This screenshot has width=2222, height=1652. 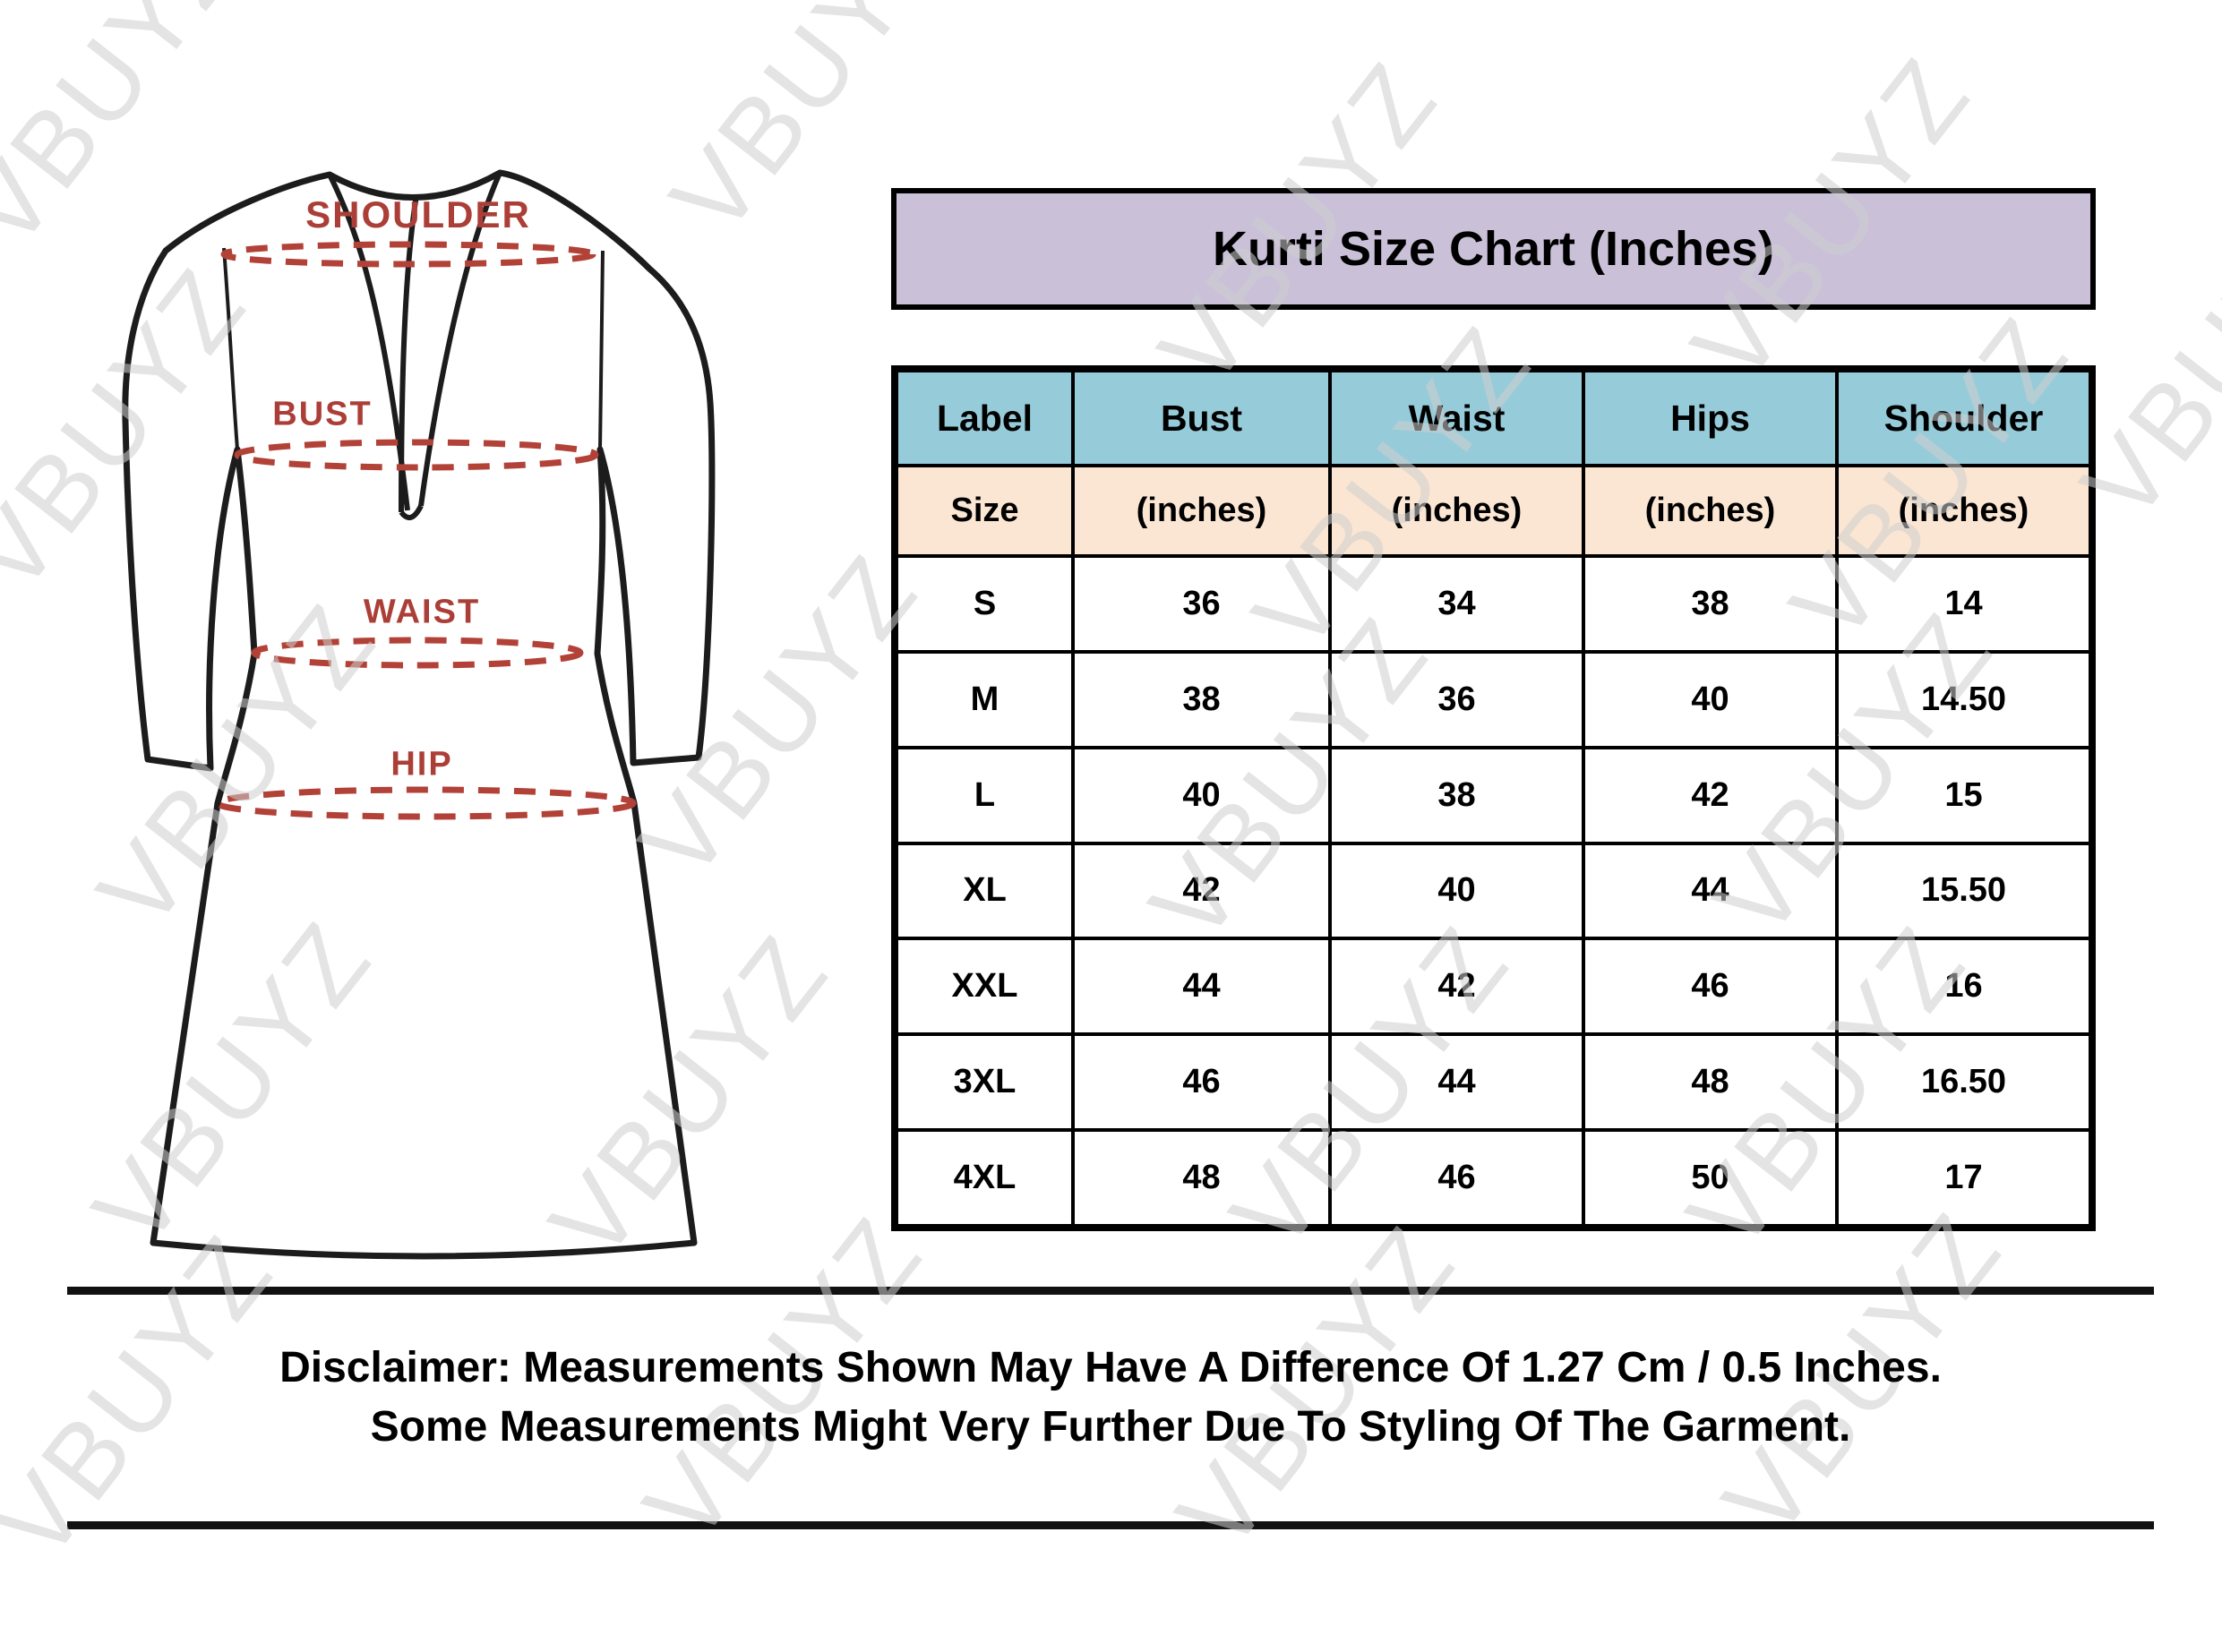 What do you see at coordinates (409, 353) in the screenshot?
I see `neck-slit-middle` at bounding box center [409, 353].